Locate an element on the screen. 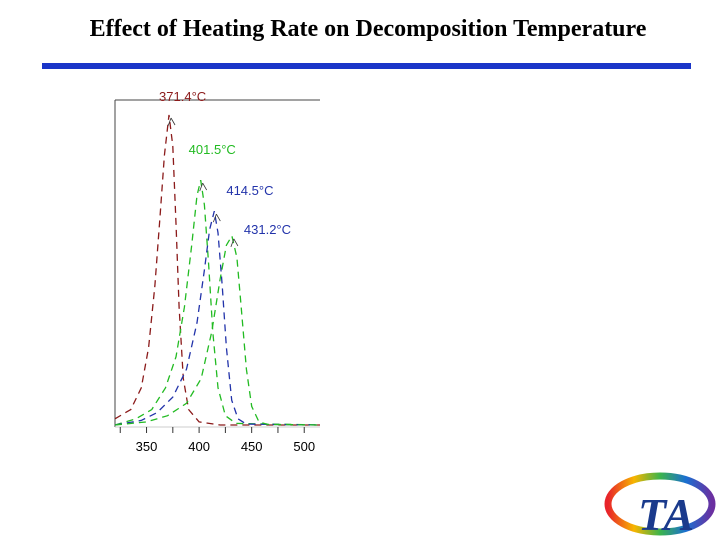  peak-label-4: 431.2°C is located at coordinates (267, 229).